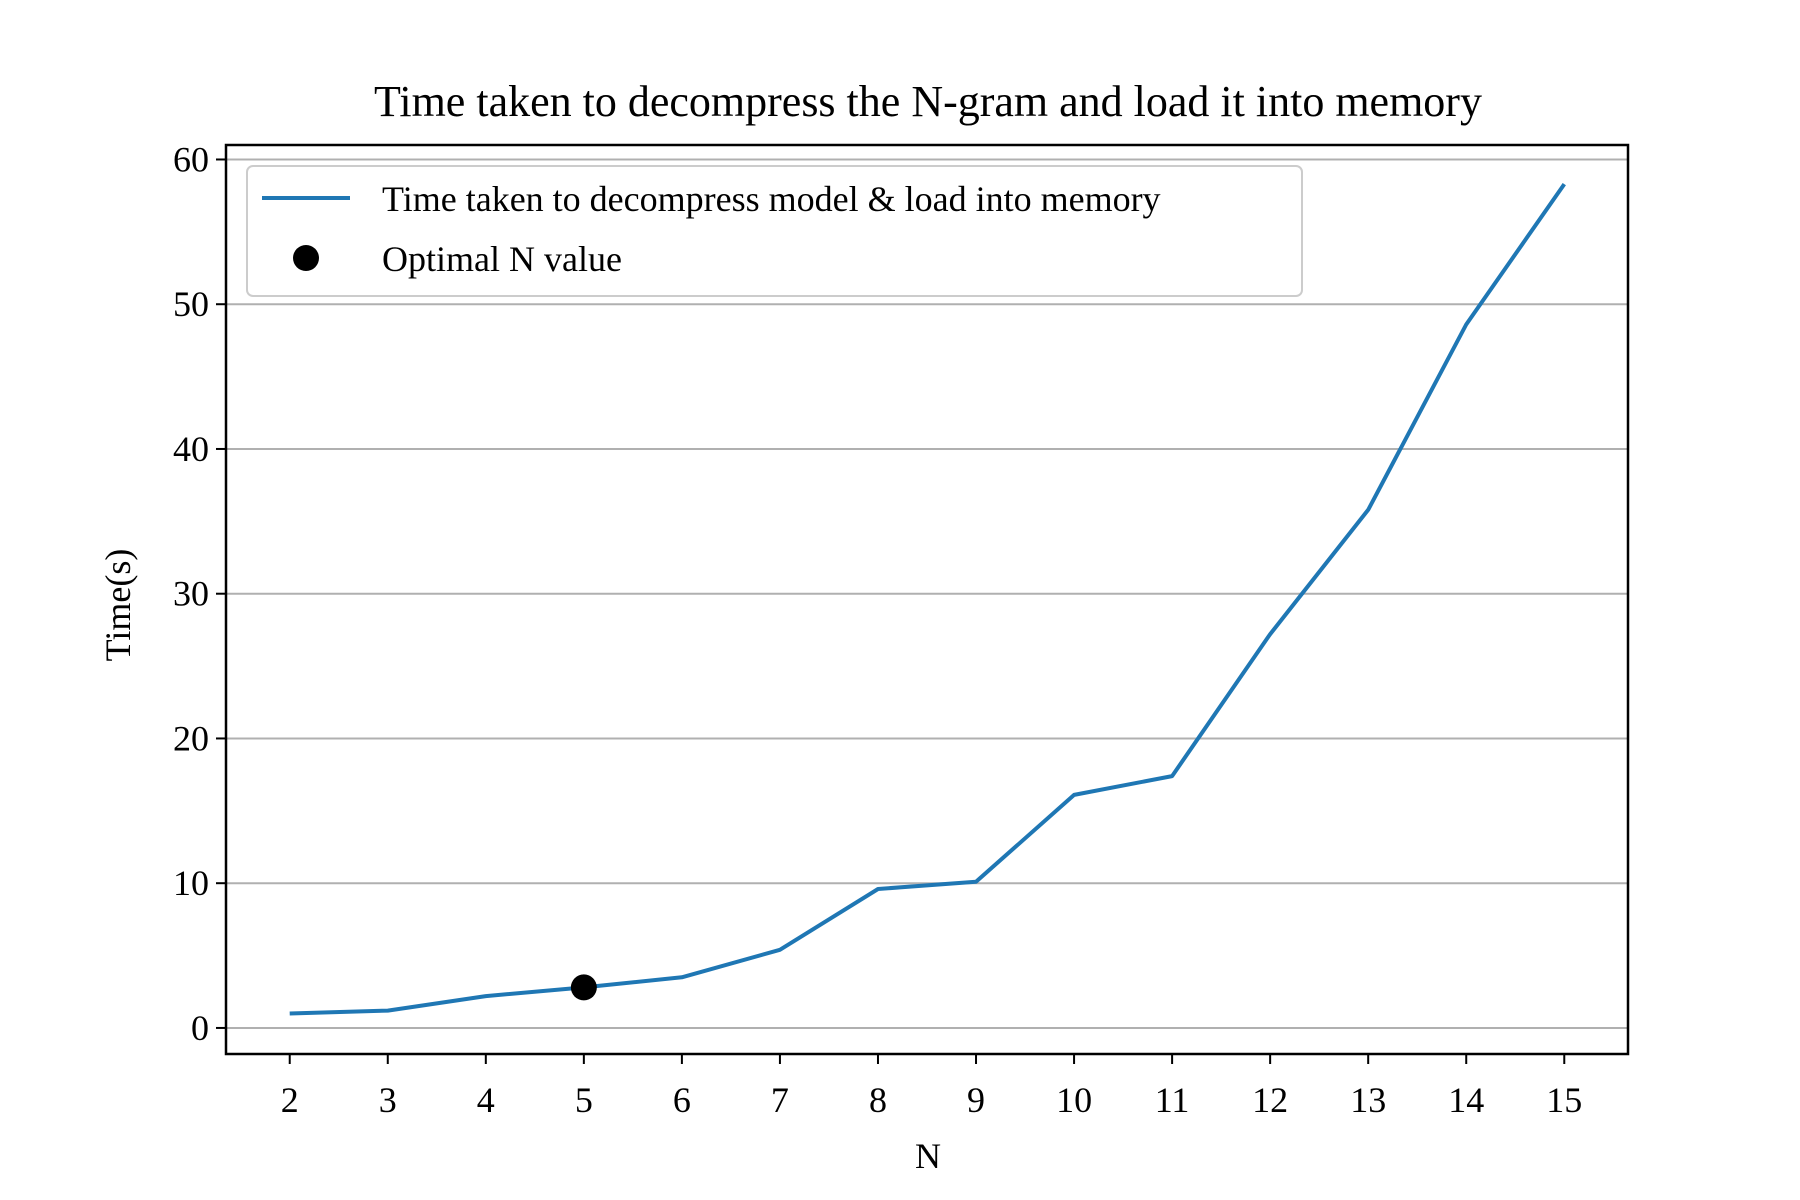 This screenshot has width=1800, height=1200. I want to click on x-tick-label: 9, so click(976, 1100).